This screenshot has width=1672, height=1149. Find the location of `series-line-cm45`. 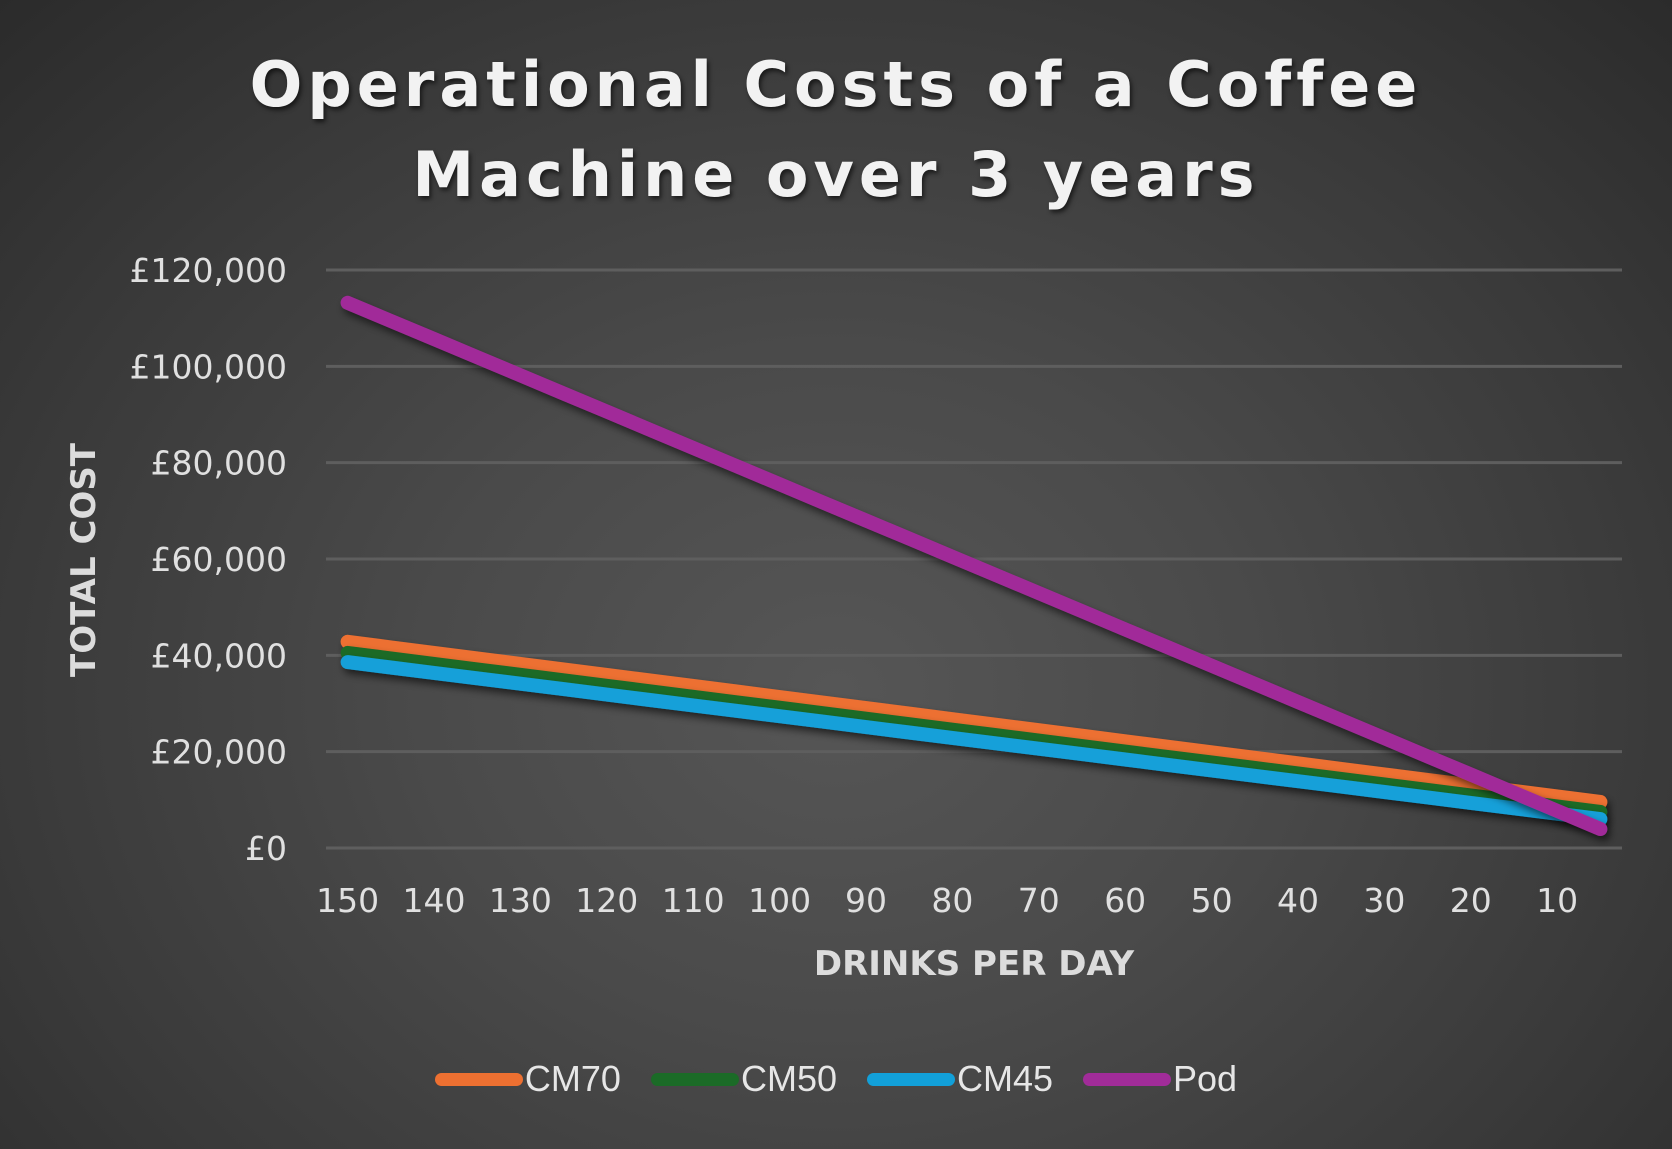

series-line-cm45 is located at coordinates (974, 741).